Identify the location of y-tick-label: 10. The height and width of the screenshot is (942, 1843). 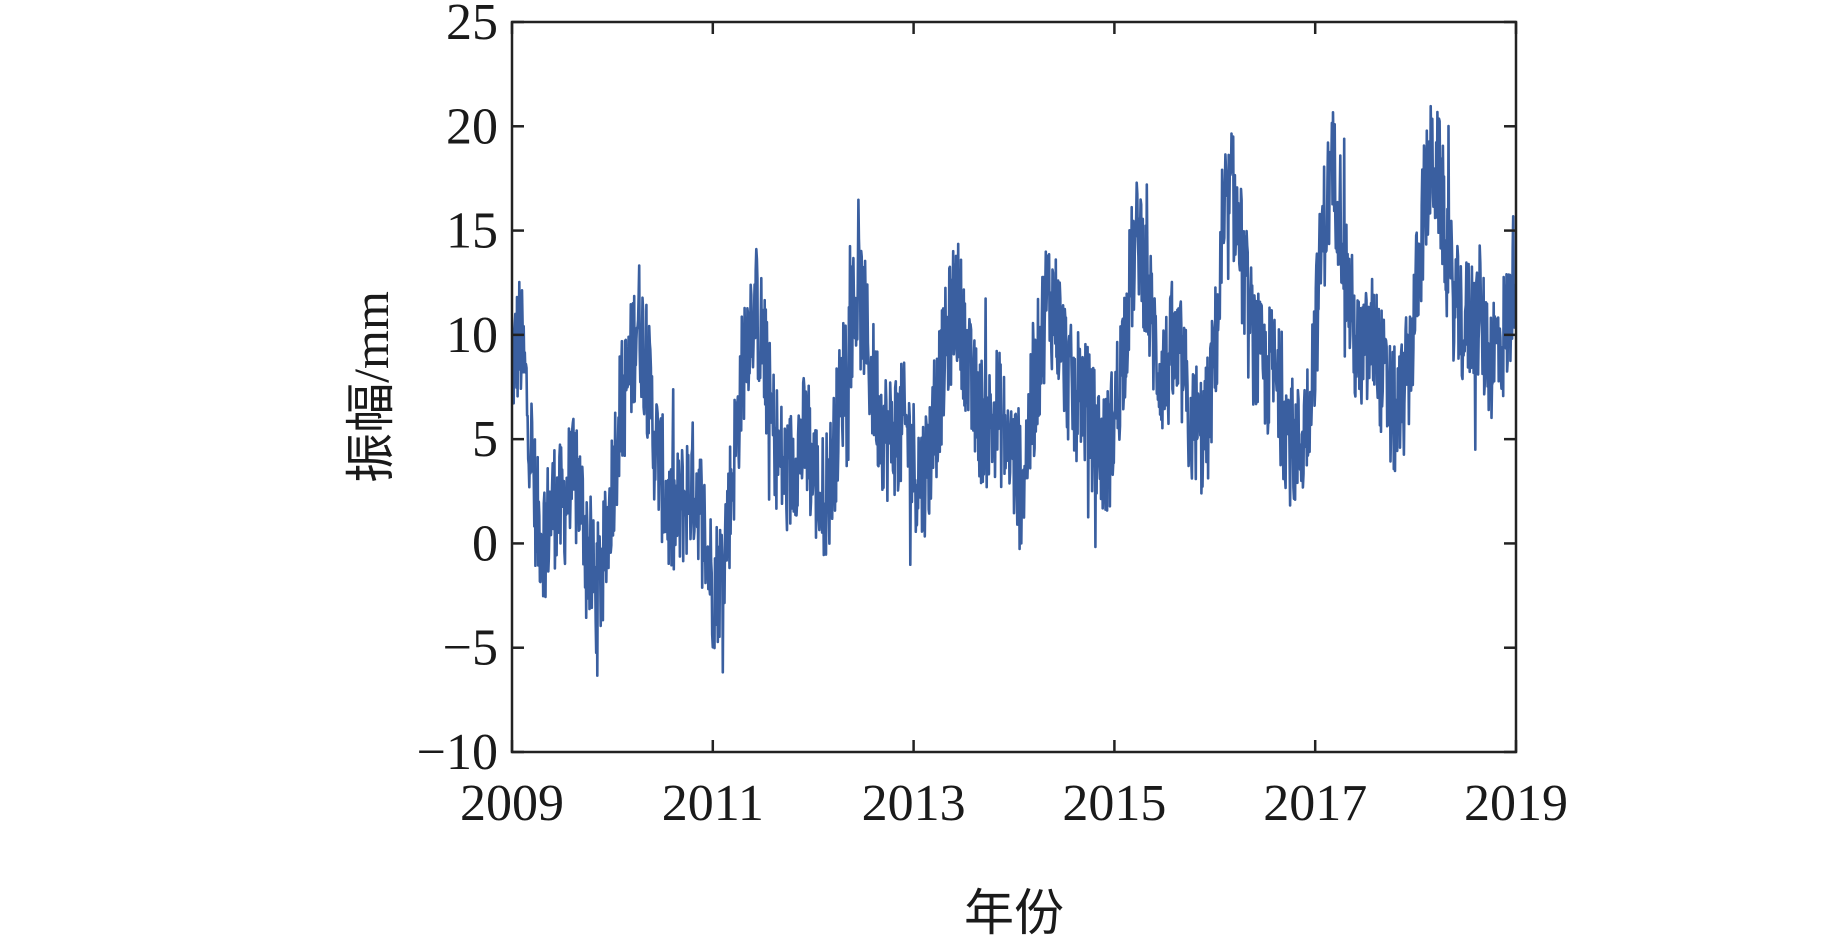
(472, 335).